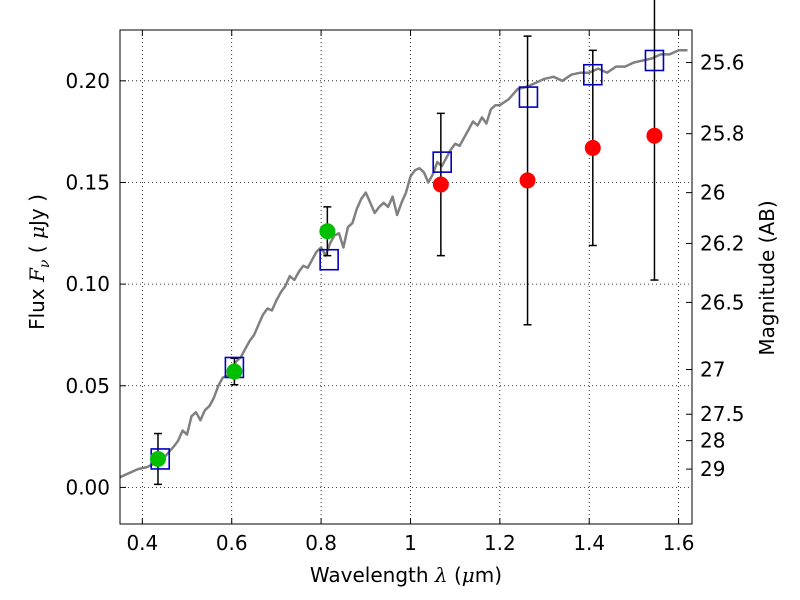 The width and height of the screenshot is (800, 600). What do you see at coordinates (722, 302) in the screenshot?
I see `right-tick-label: 26.5` at bounding box center [722, 302].